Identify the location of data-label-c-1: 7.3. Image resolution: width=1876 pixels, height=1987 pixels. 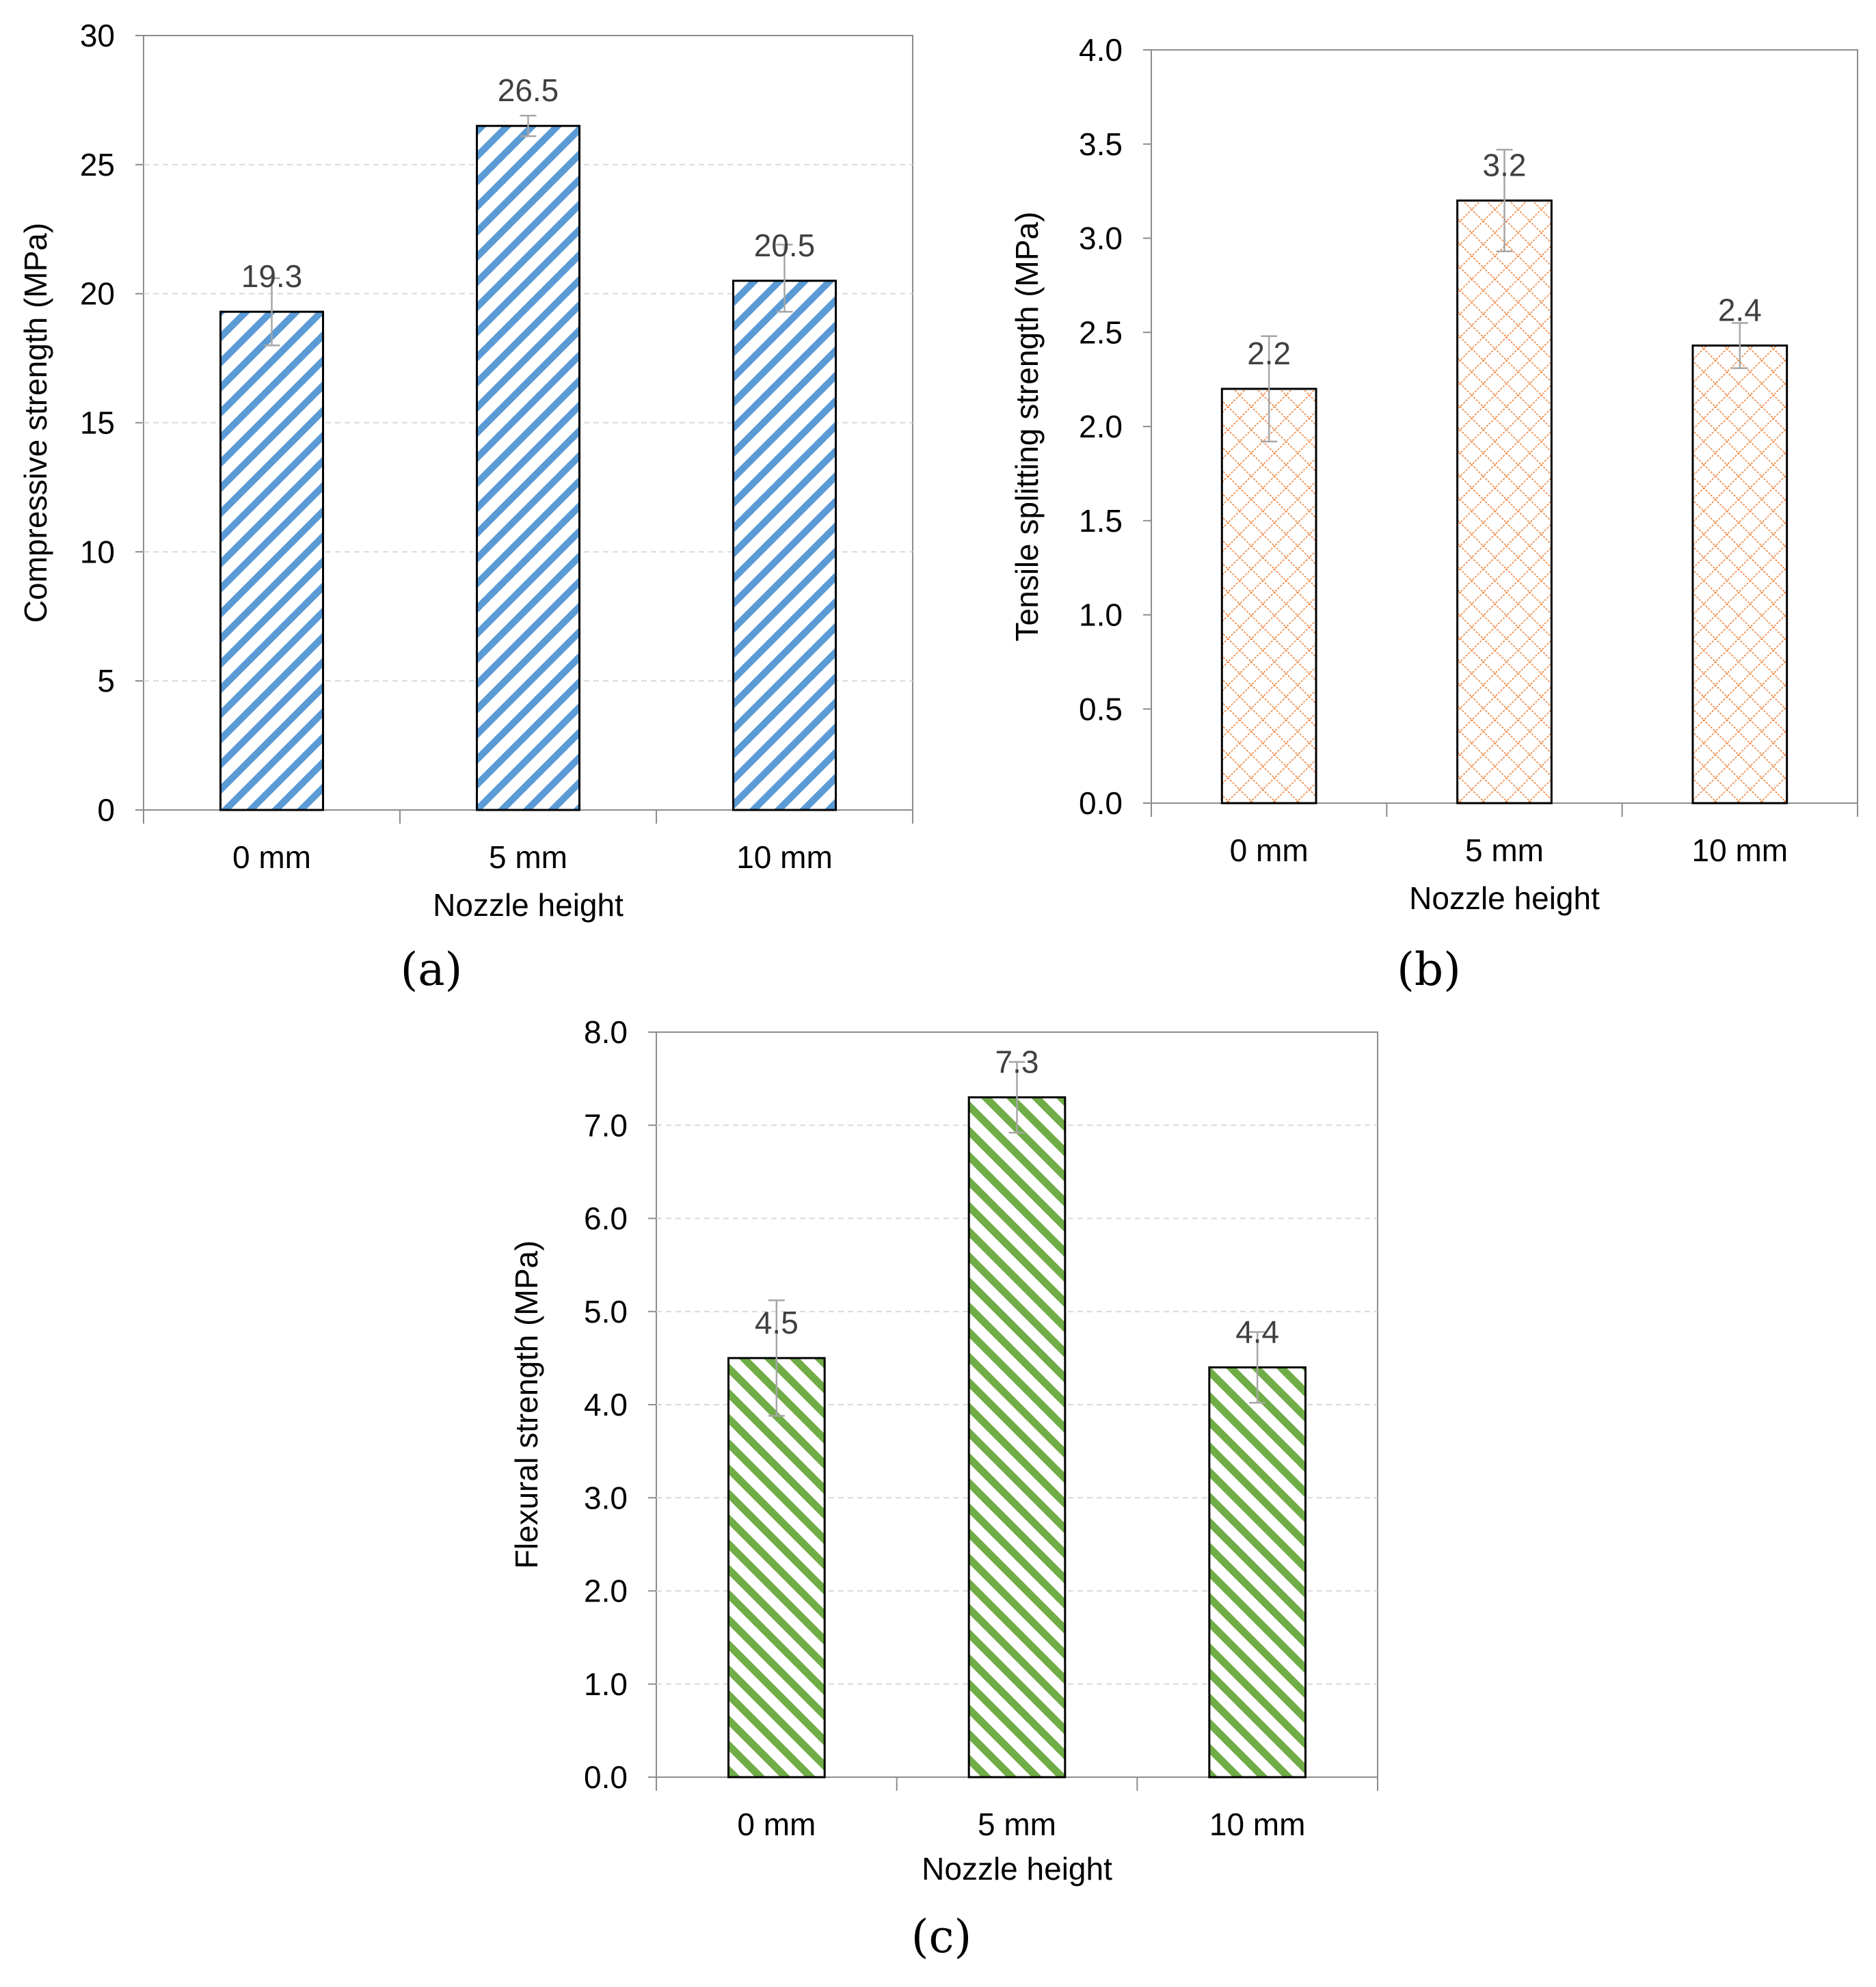
(1017, 1061).